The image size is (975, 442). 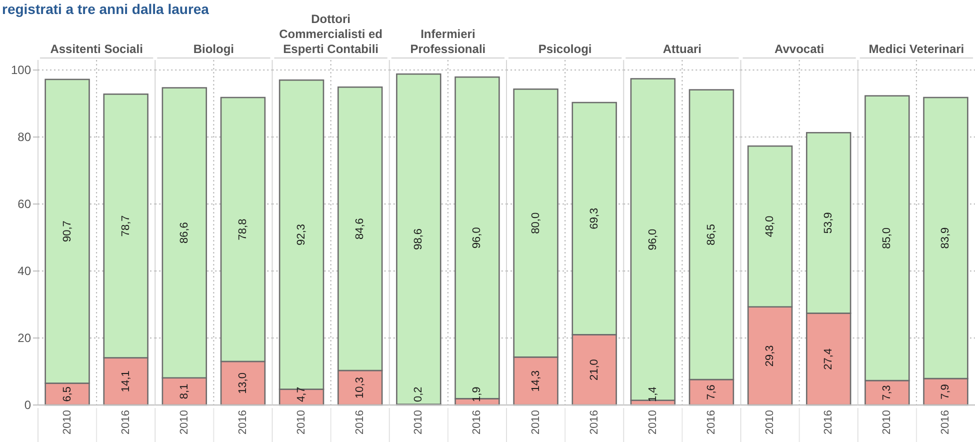 I want to click on y-tick-label: 0, so click(x=28, y=405).